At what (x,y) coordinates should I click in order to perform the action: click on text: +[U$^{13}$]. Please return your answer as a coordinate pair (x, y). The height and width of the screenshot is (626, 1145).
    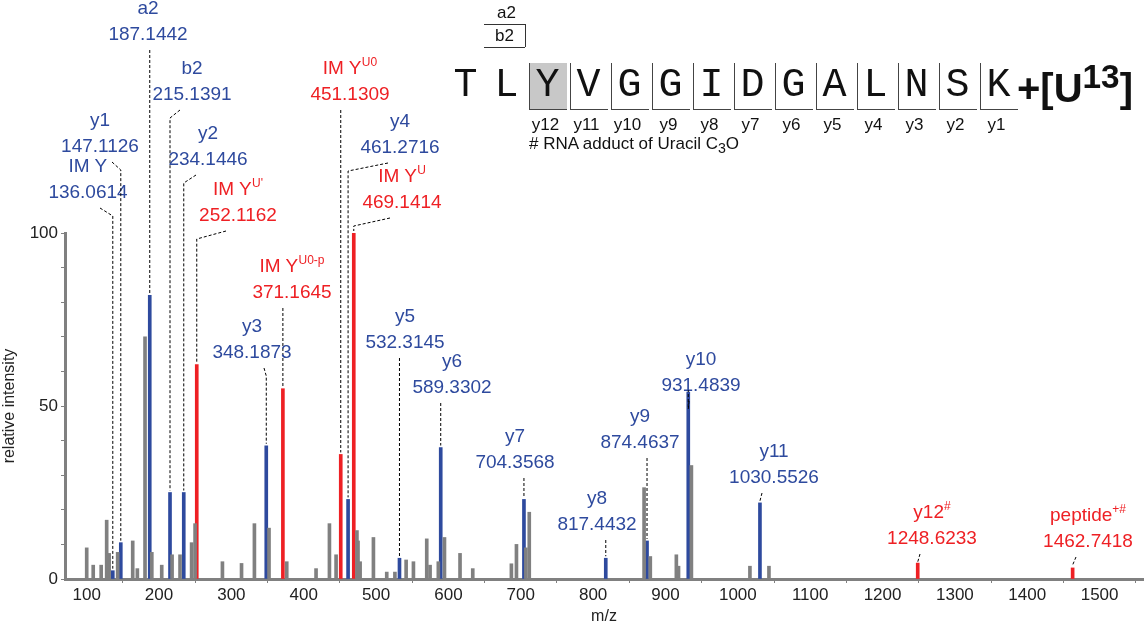
    Looking at the image, I should click on (1075, 85).